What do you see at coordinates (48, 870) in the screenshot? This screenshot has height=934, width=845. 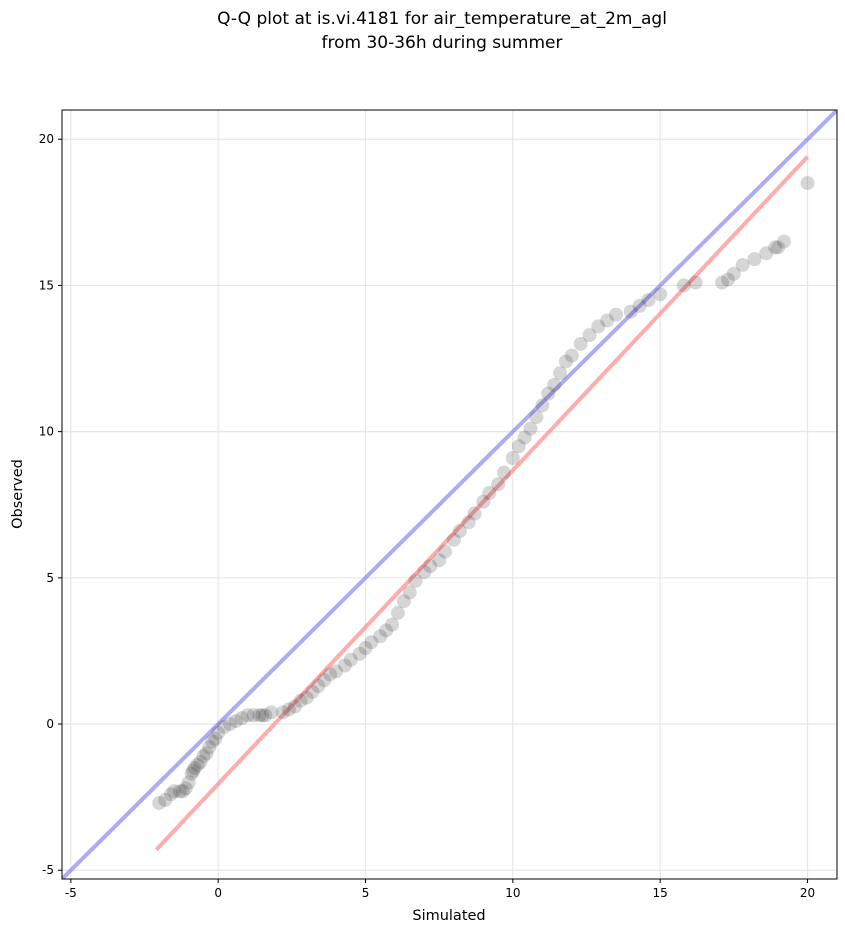 I see `y-tick-label: -5` at bounding box center [48, 870].